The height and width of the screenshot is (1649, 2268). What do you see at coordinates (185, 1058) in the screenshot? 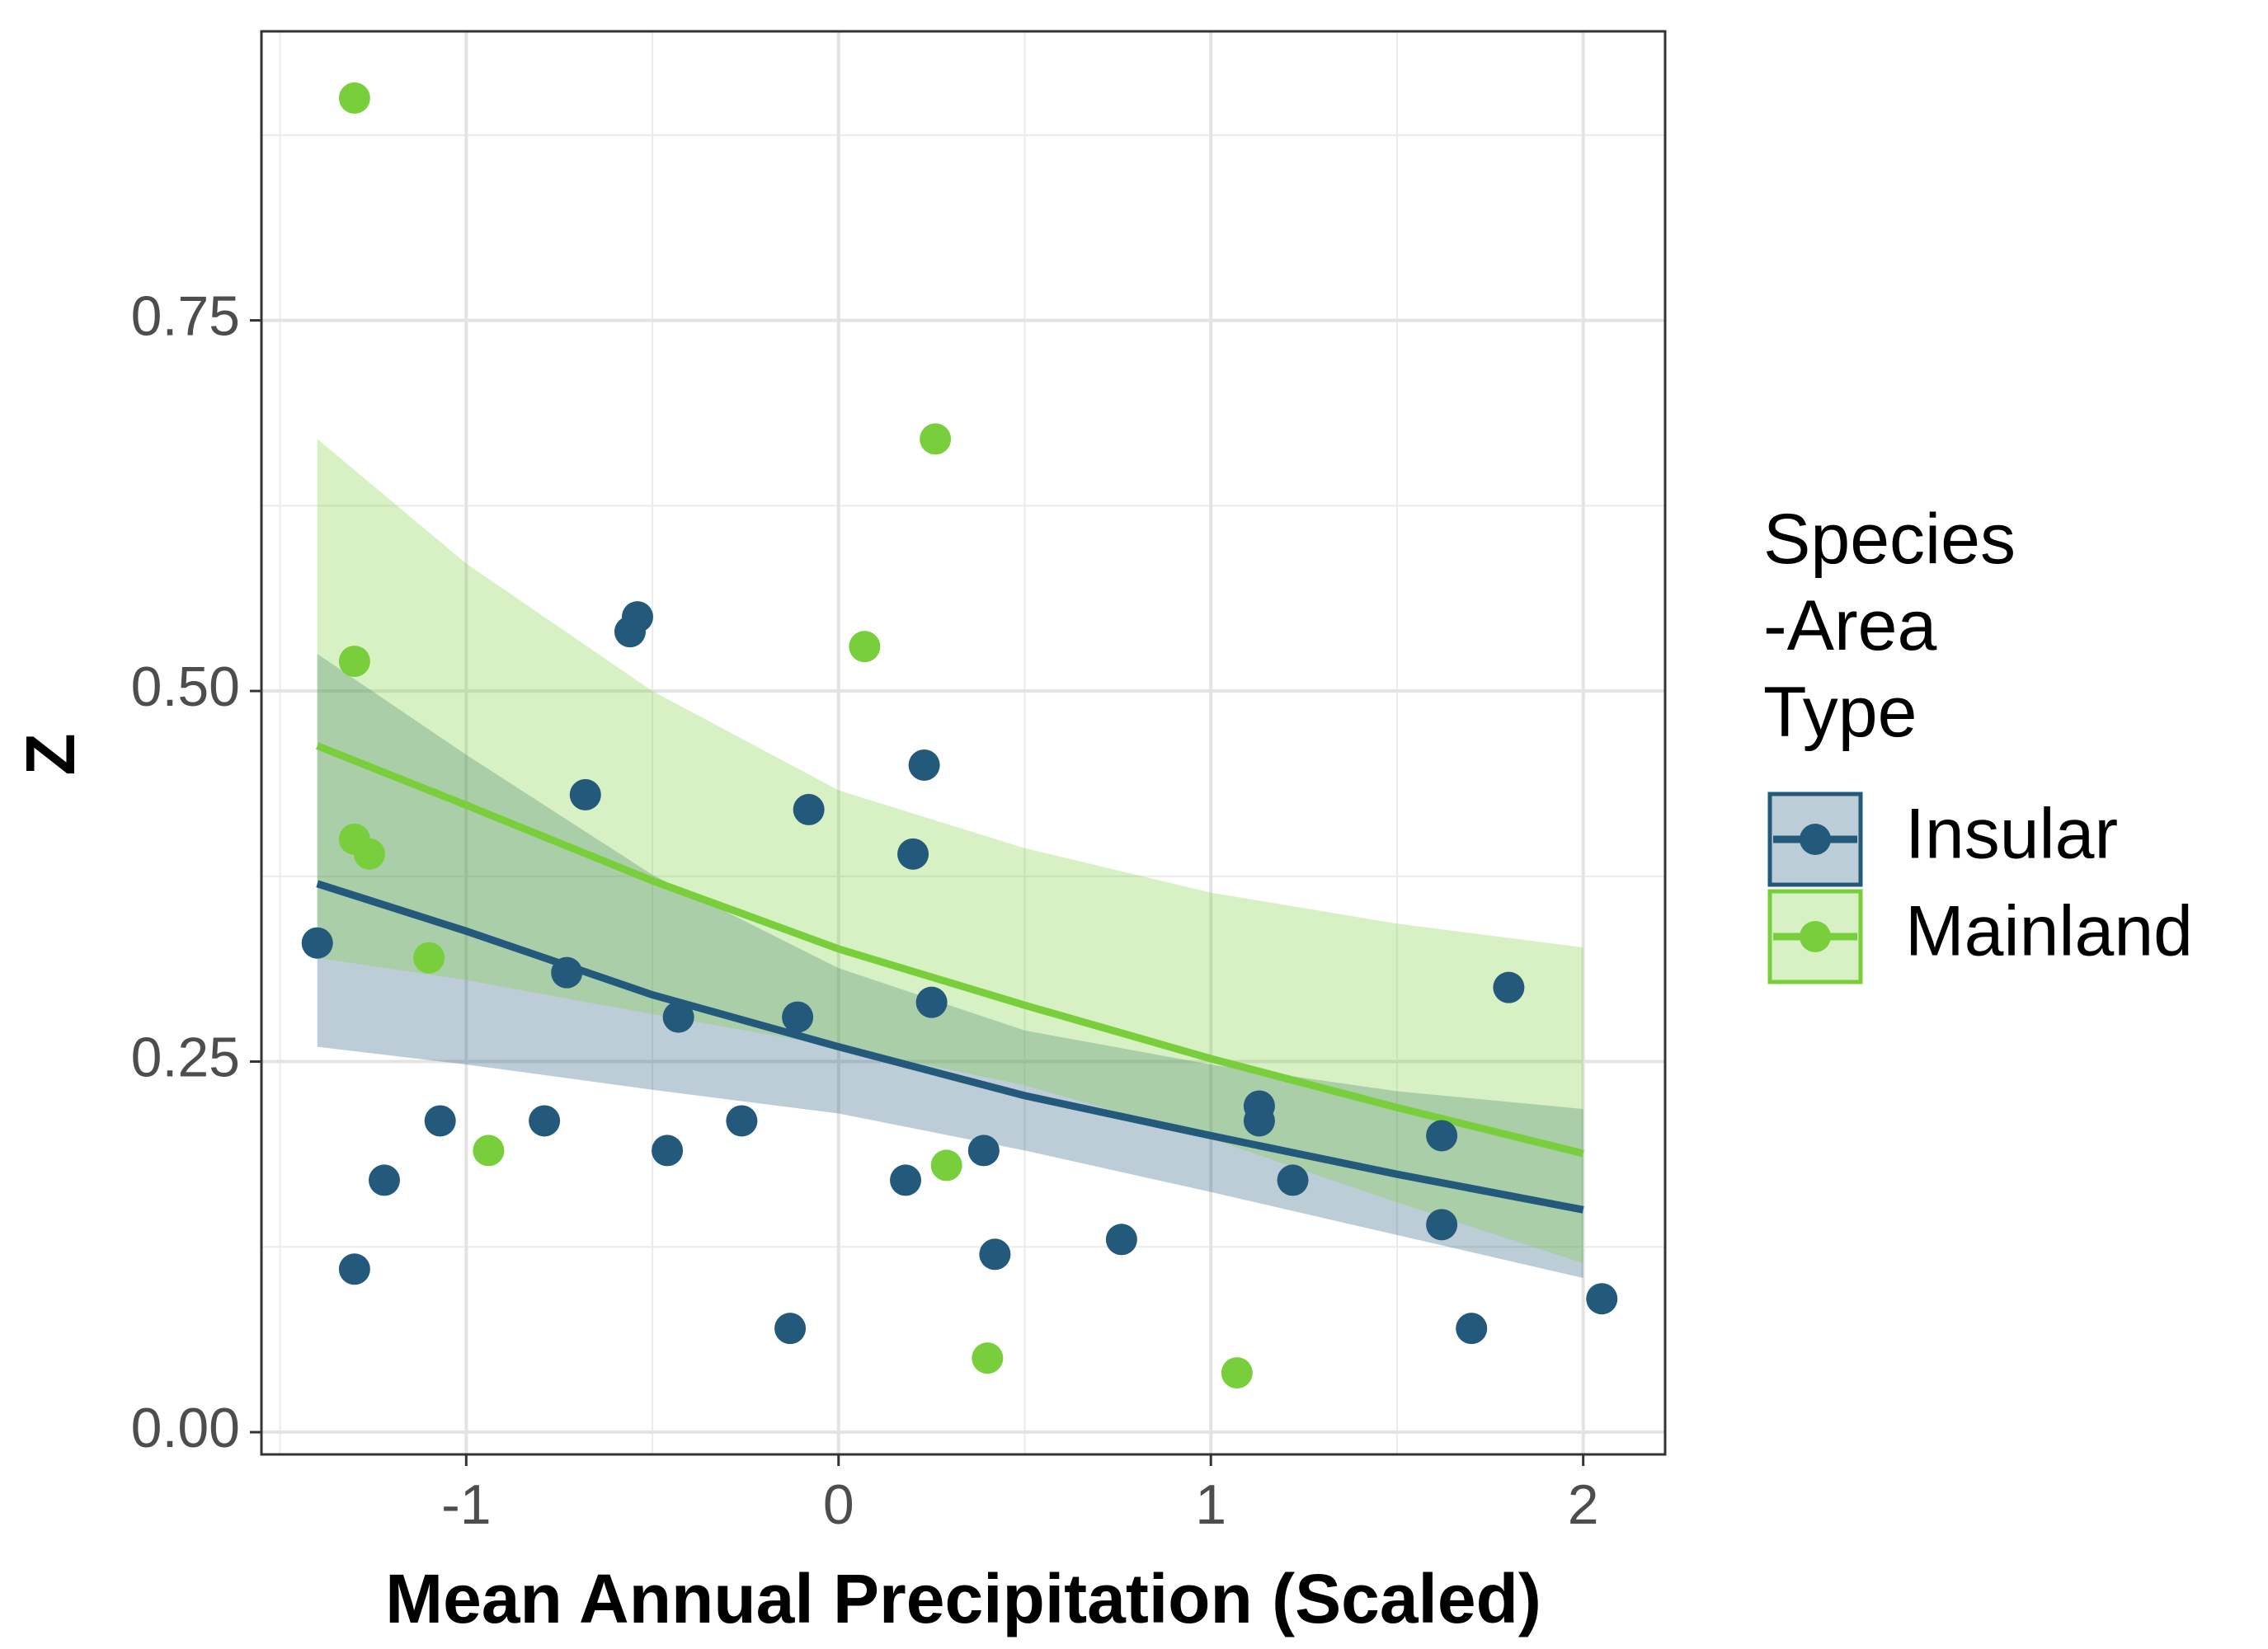
I see `y-tick-label: 0.25` at bounding box center [185, 1058].